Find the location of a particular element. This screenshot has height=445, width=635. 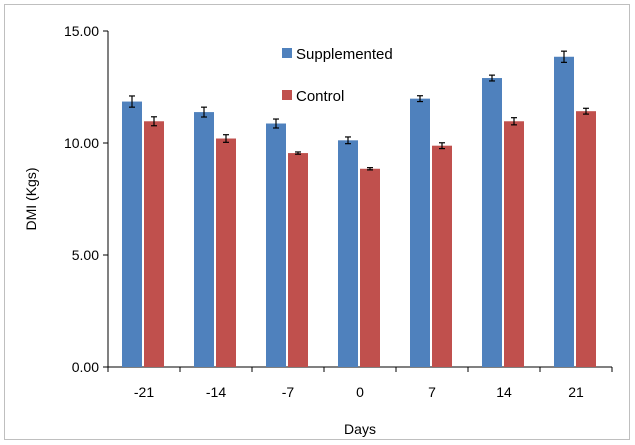

y-tick-labels: 0.00 5.00 10.00 15.00 is located at coordinates (86, 199).